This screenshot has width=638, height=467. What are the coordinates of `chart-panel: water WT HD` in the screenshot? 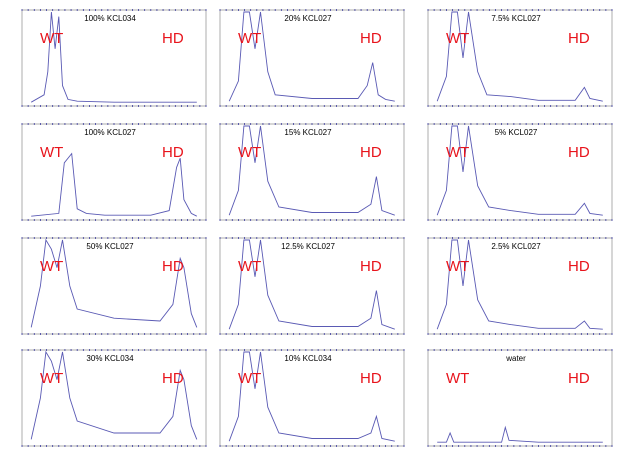 It's located at (516, 401).